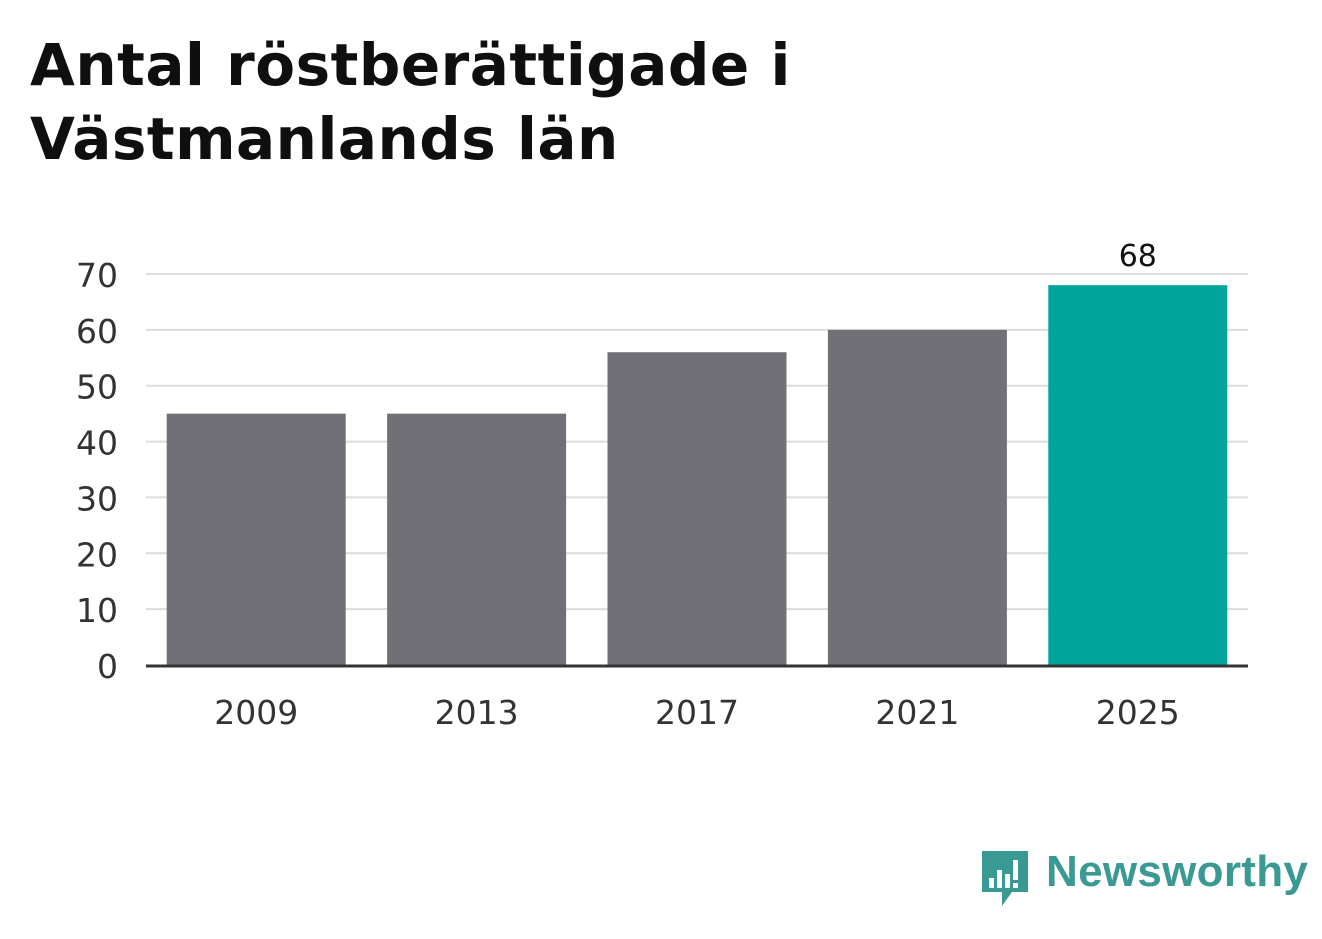 This screenshot has width=1322, height=939. What do you see at coordinates (1138, 712) in the screenshot?
I see `x-tick-label-2025: 2025` at bounding box center [1138, 712].